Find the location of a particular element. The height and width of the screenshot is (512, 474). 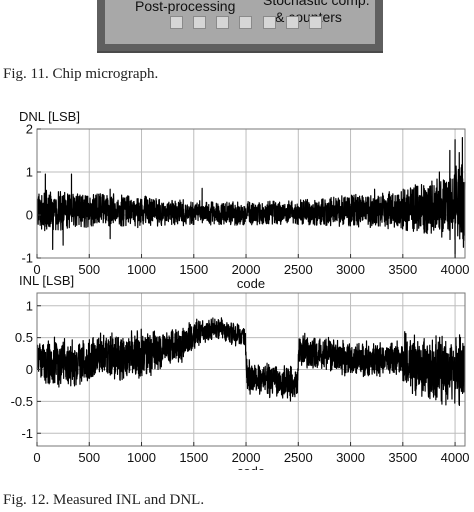

figure-11-caption: Fig. 11. Chip micrograph. is located at coordinates (81, 74).